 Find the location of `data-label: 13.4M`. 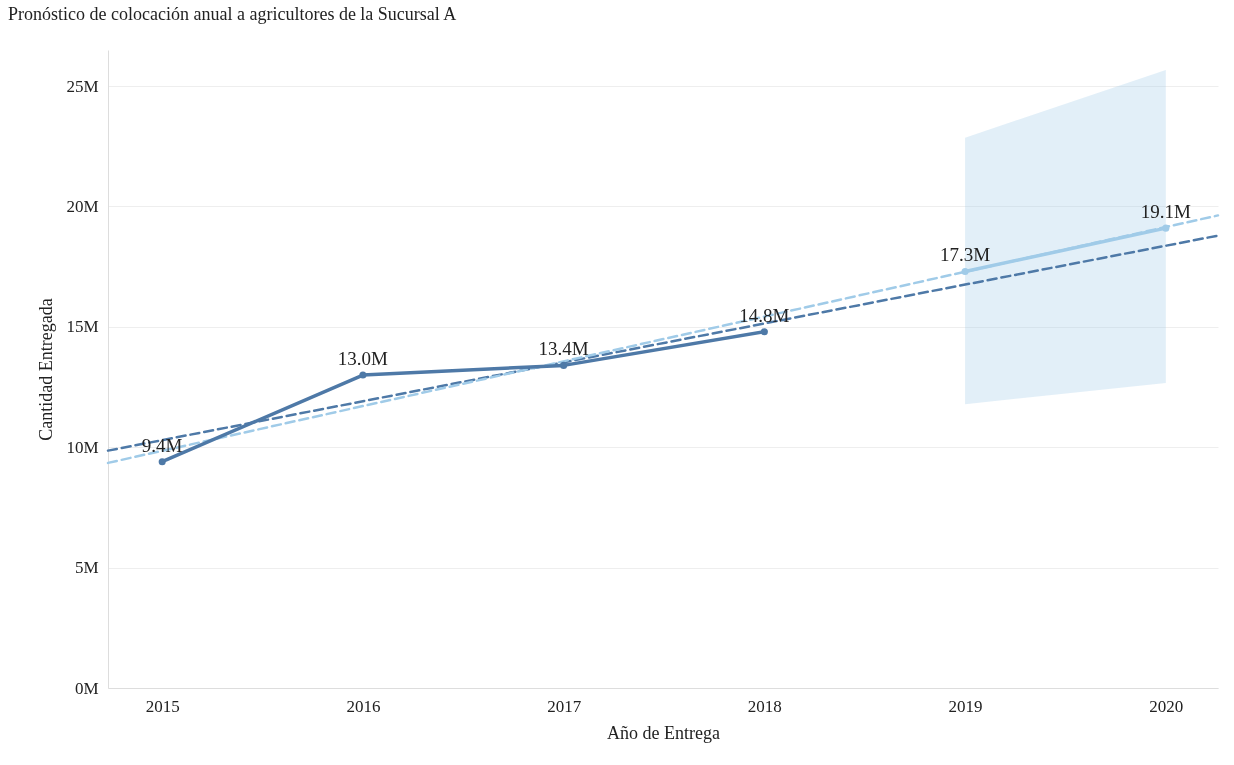

data-label: 13.4M is located at coordinates (563, 349).